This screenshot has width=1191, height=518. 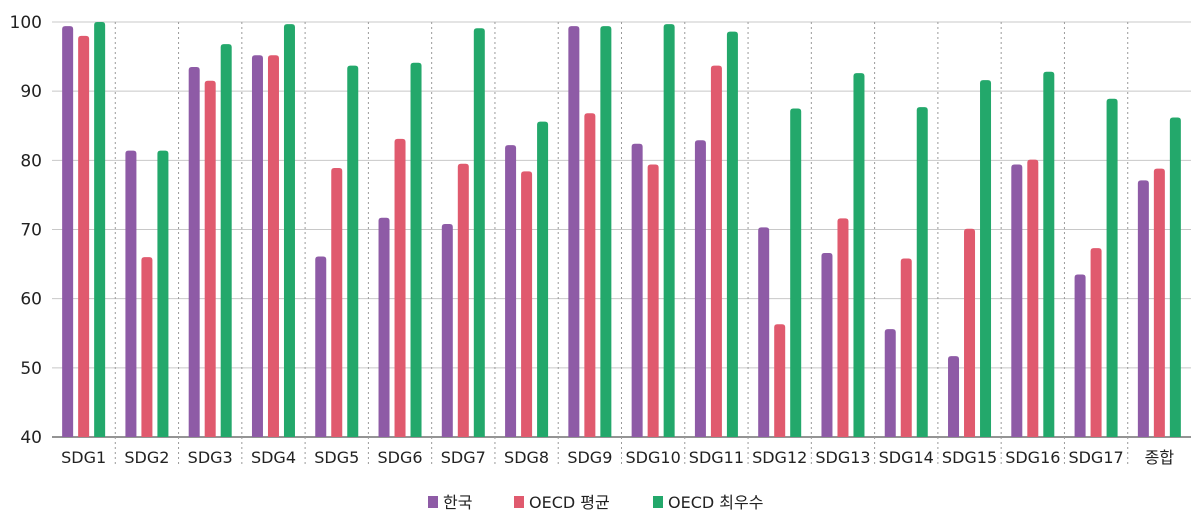 What do you see at coordinates (210, 457) in the screenshot?
I see `x-tick-label: SDG3` at bounding box center [210, 457].